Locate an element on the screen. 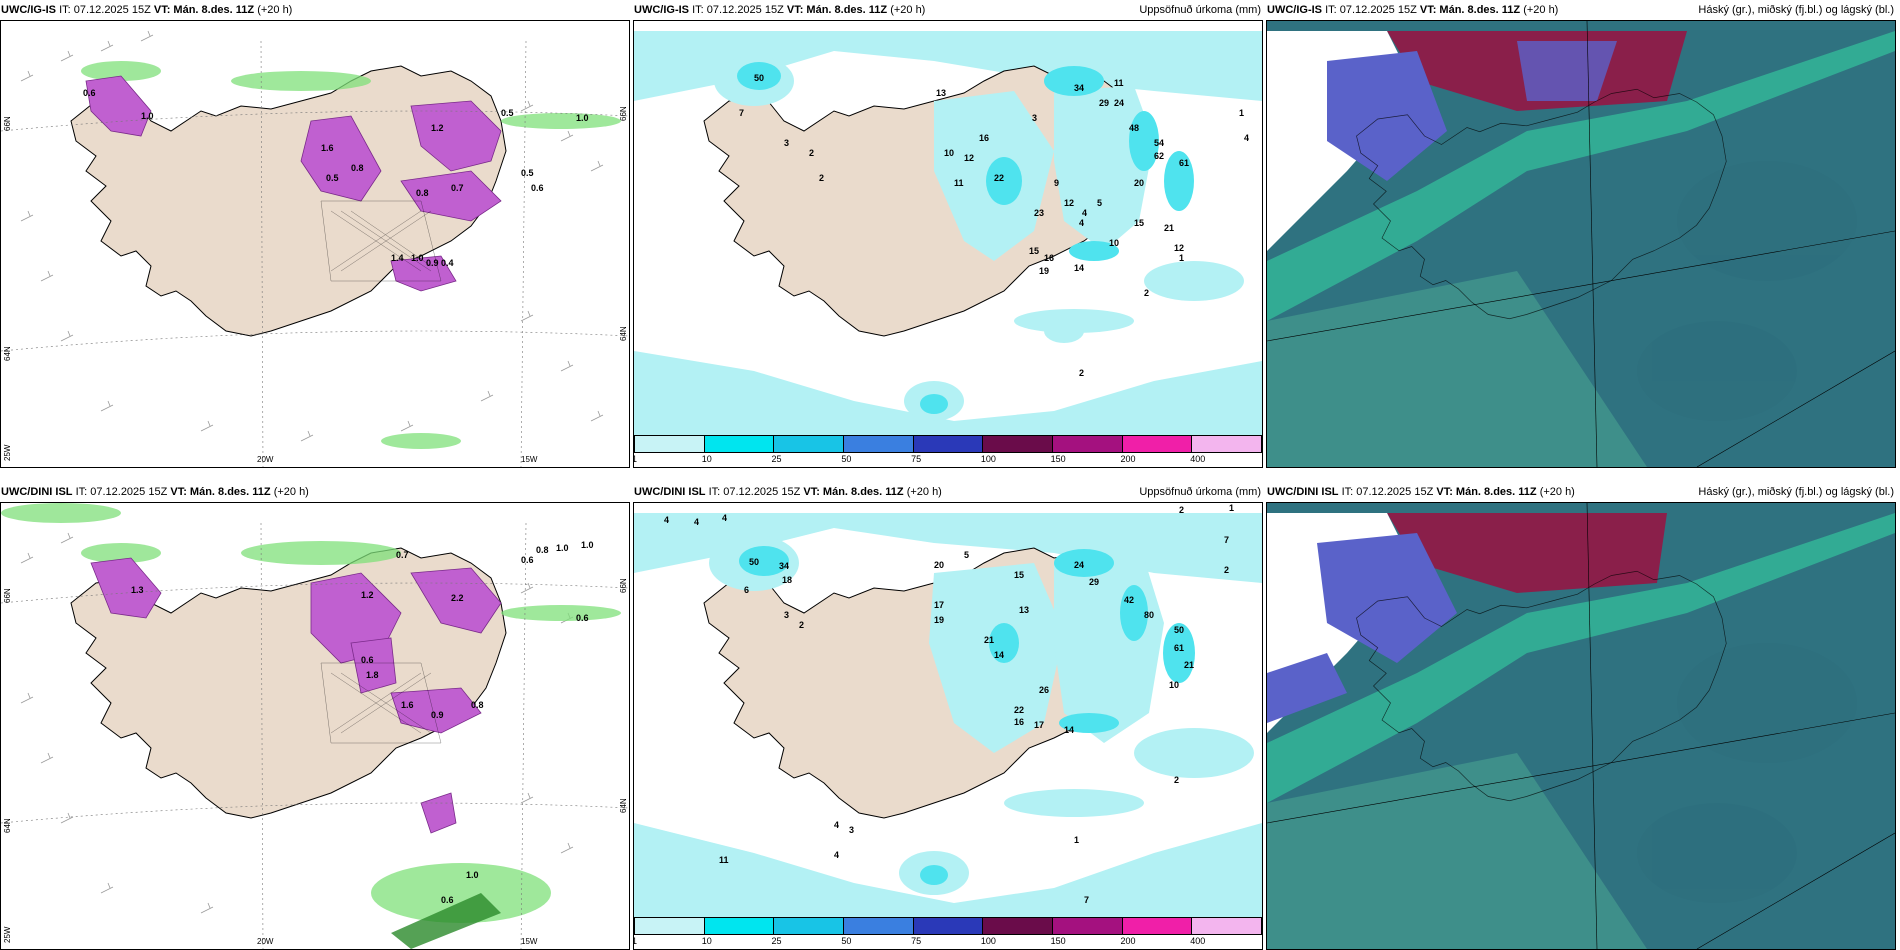 This screenshot has height=950, width=1900. snow-value: 1.4 is located at coordinates (397, 258).